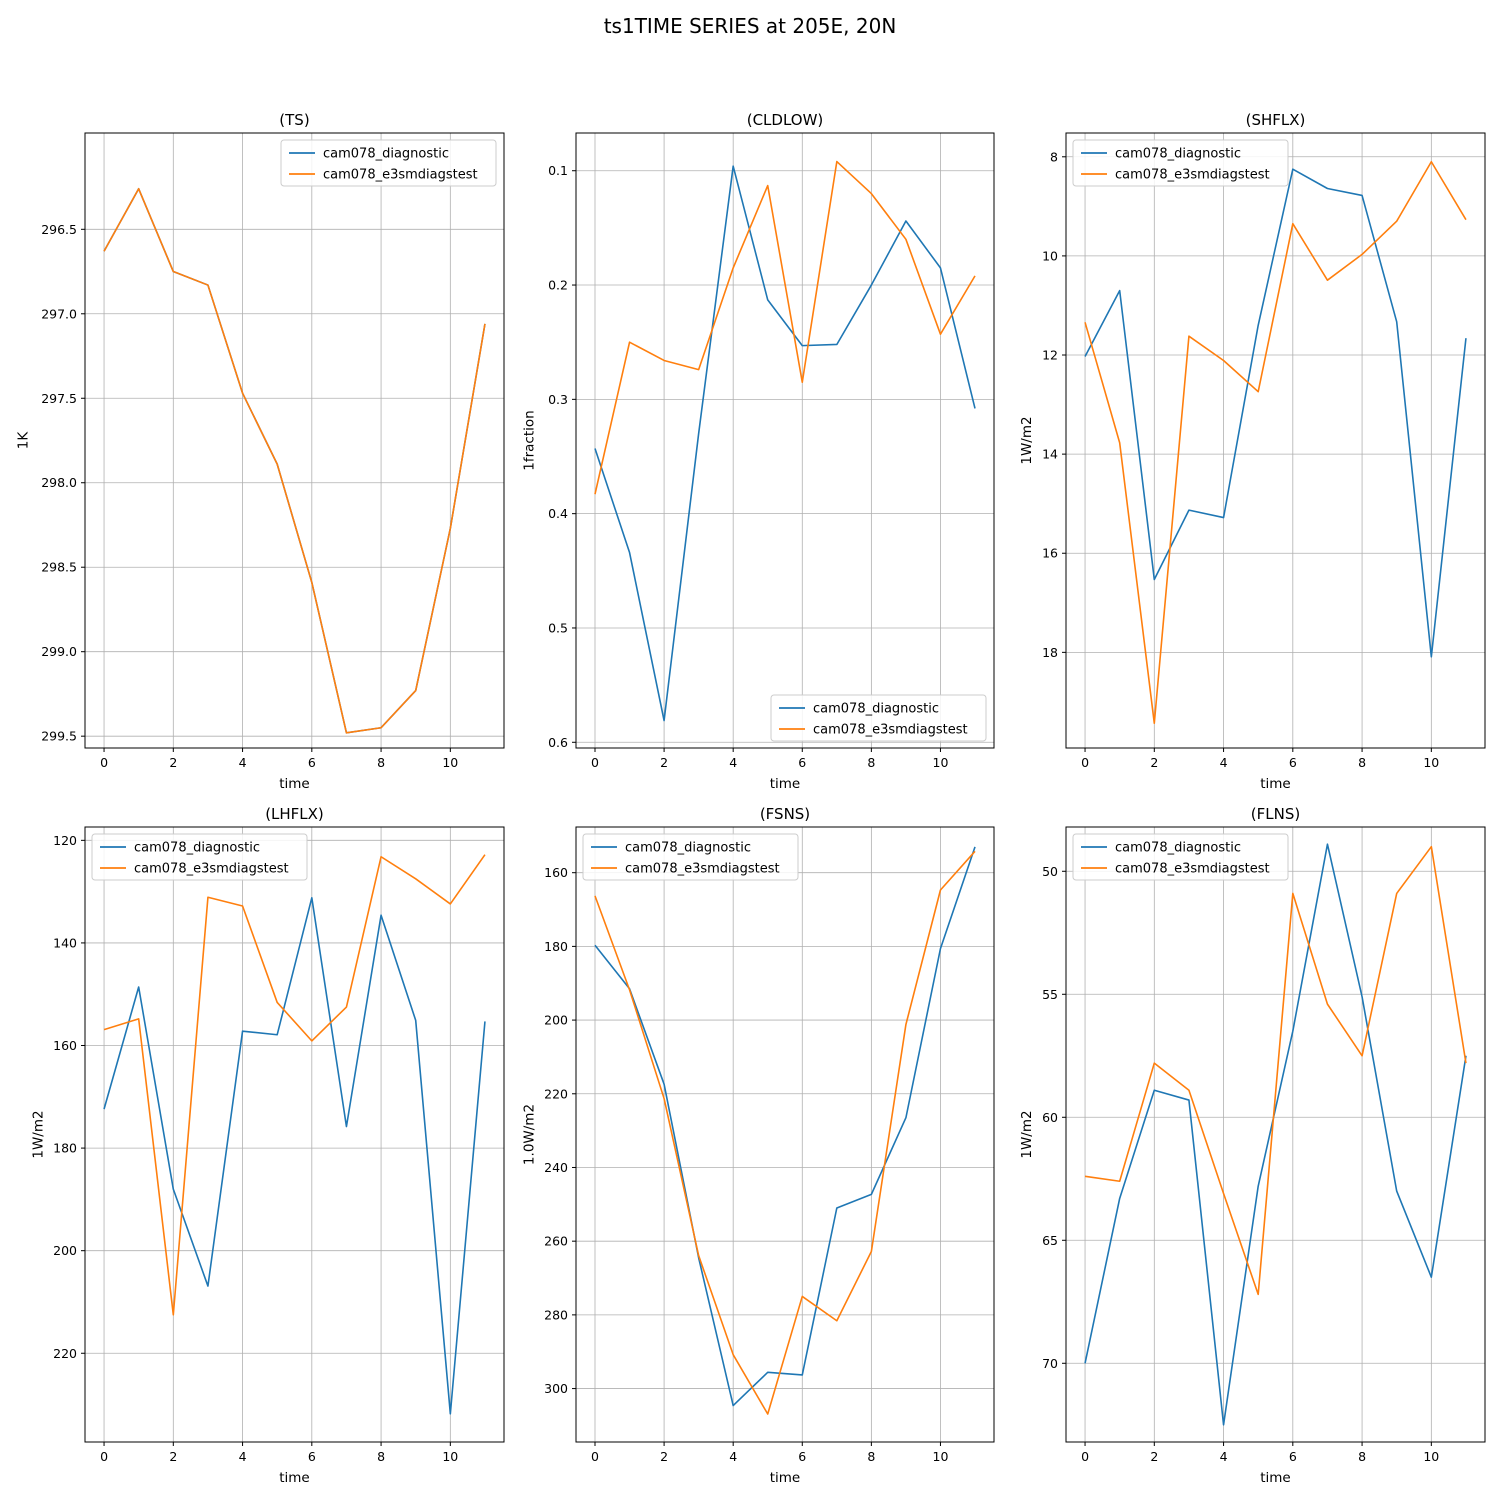 The image size is (1500, 1500). What do you see at coordinates (59, 398) in the screenshot?
I see `y-tick-label: 297.5` at bounding box center [59, 398].